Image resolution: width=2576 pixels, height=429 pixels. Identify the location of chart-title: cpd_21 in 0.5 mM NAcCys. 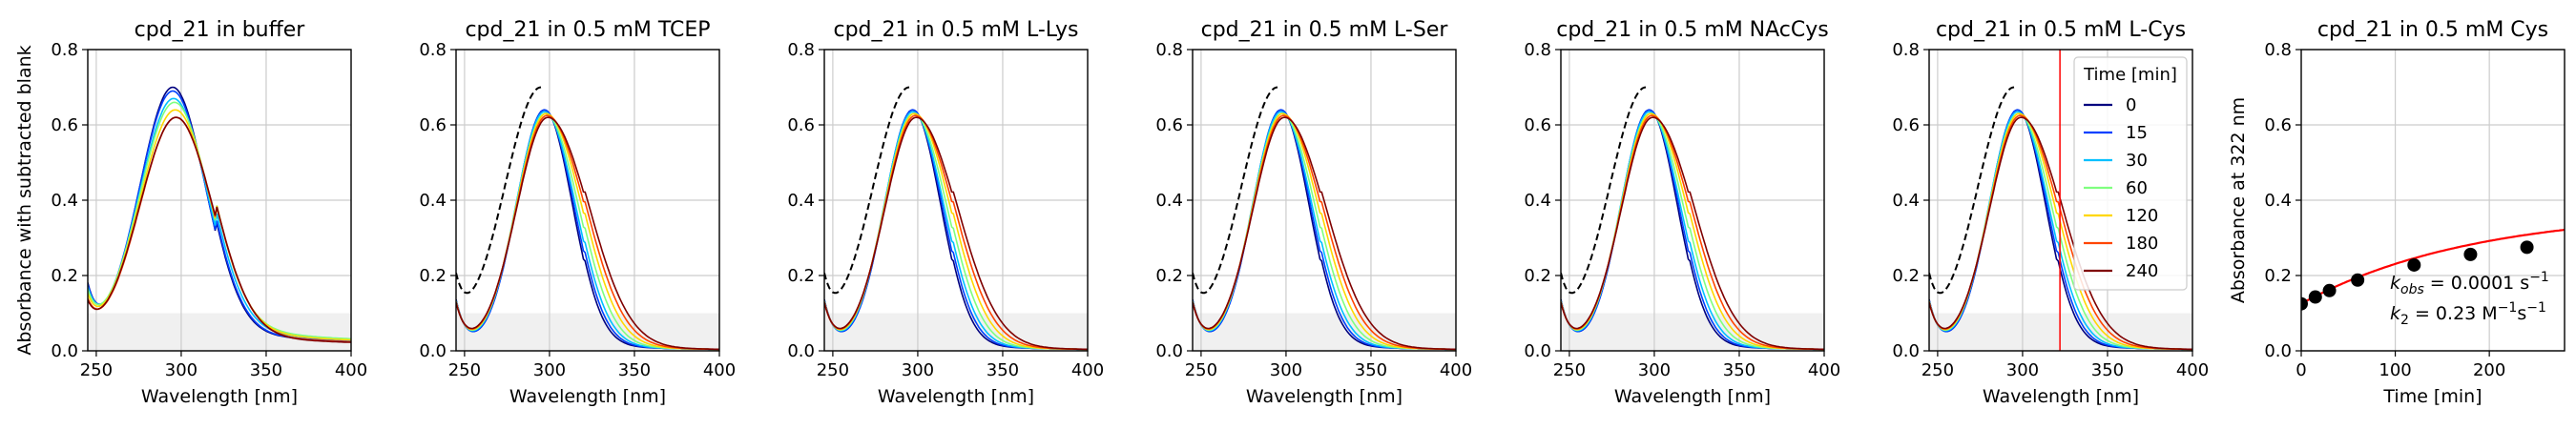
(1692, 30).